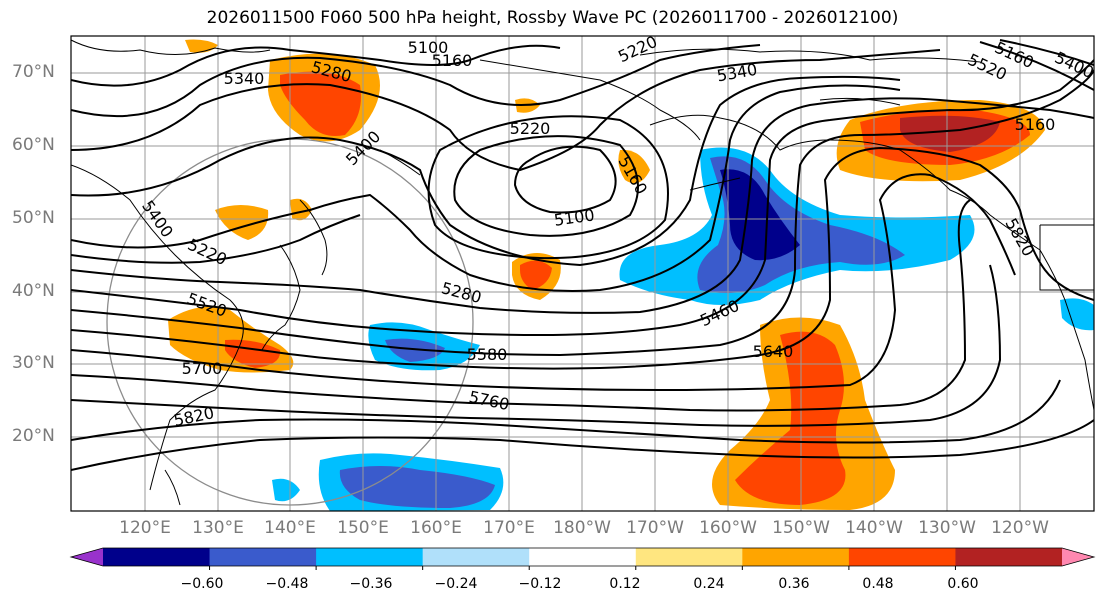 The width and height of the screenshot is (1105, 604). What do you see at coordinates (371, 584) in the screenshot?
I see `colorbar-tick-label: −0.36` at bounding box center [371, 584].